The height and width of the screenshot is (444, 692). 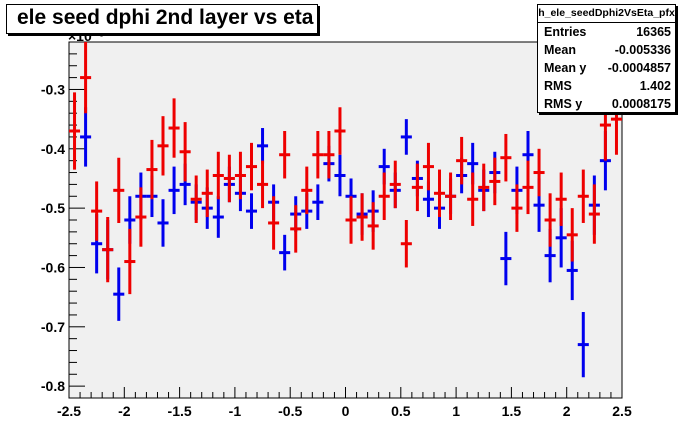 What do you see at coordinates (512, 411) in the screenshot?
I see `x-tick-label: 1.5` at bounding box center [512, 411].